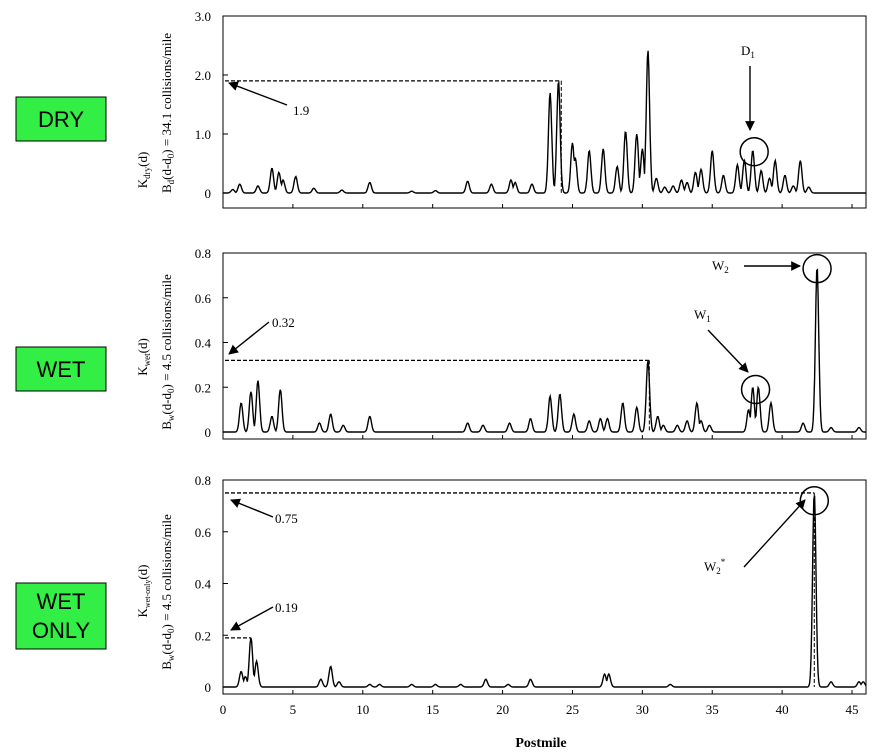 Image resolution: width=885 pixels, height=754 pixels. I want to click on badge-dry-label: DRY, so click(61, 119).